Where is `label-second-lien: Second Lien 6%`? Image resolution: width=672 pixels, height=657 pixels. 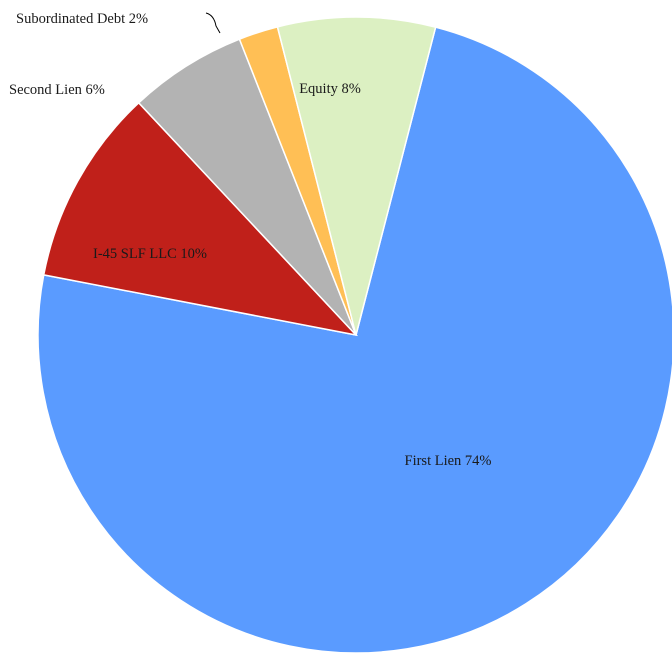
label-second-lien: Second Lien 6% is located at coordinates (57, 90).